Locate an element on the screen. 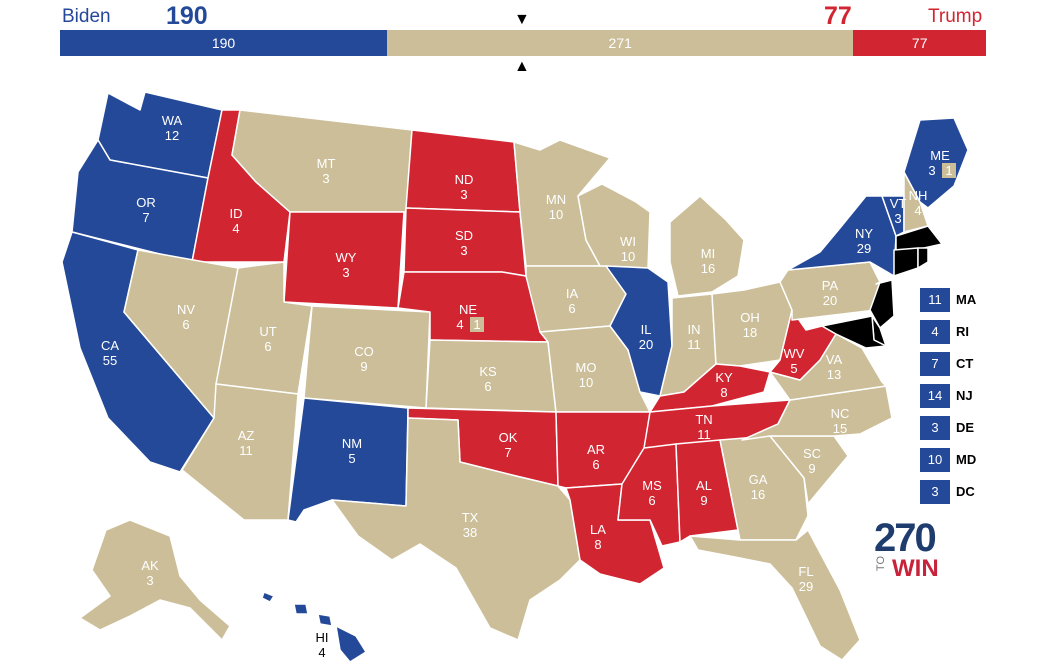  state-ev-ia: 6 is located at coordinates (571, 308).